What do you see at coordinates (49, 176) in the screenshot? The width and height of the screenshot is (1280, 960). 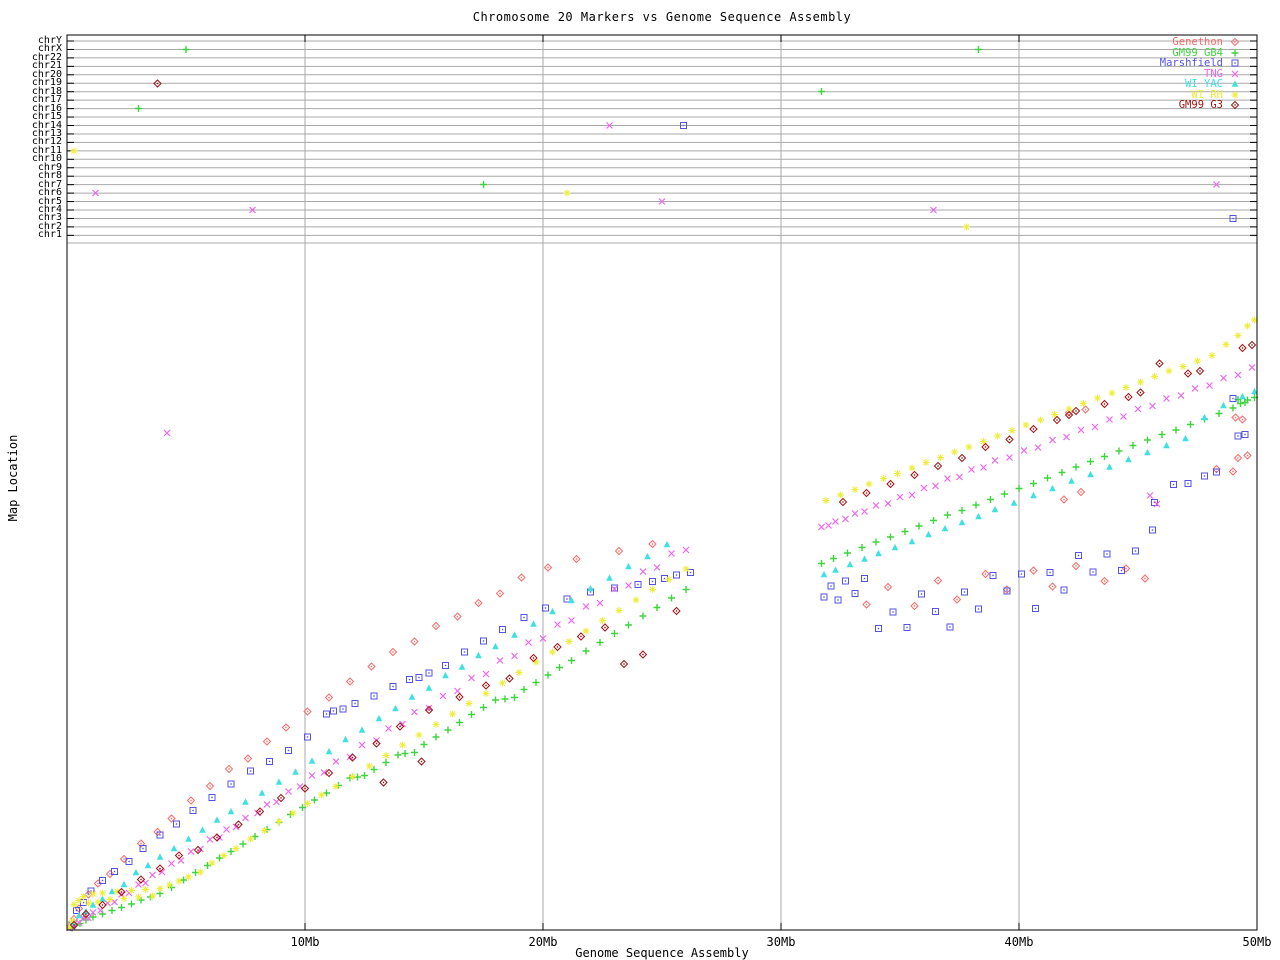 I see `y-axis-label-chr8: chr8` at bounding box center [49, 176].